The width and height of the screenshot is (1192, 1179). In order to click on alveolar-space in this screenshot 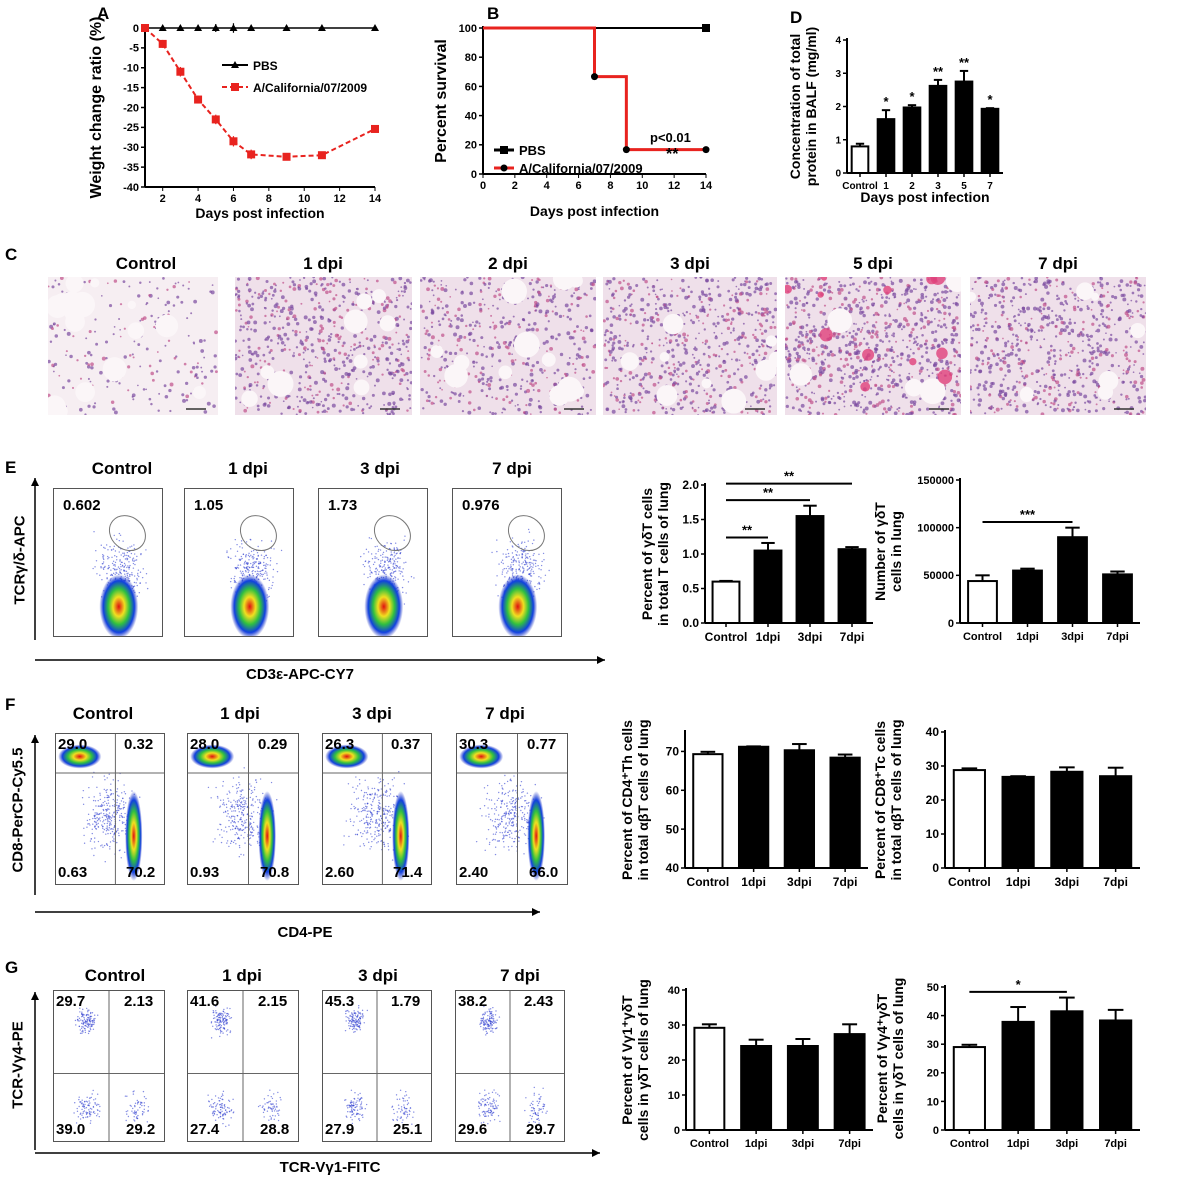, I will do `click(280, 383)`.